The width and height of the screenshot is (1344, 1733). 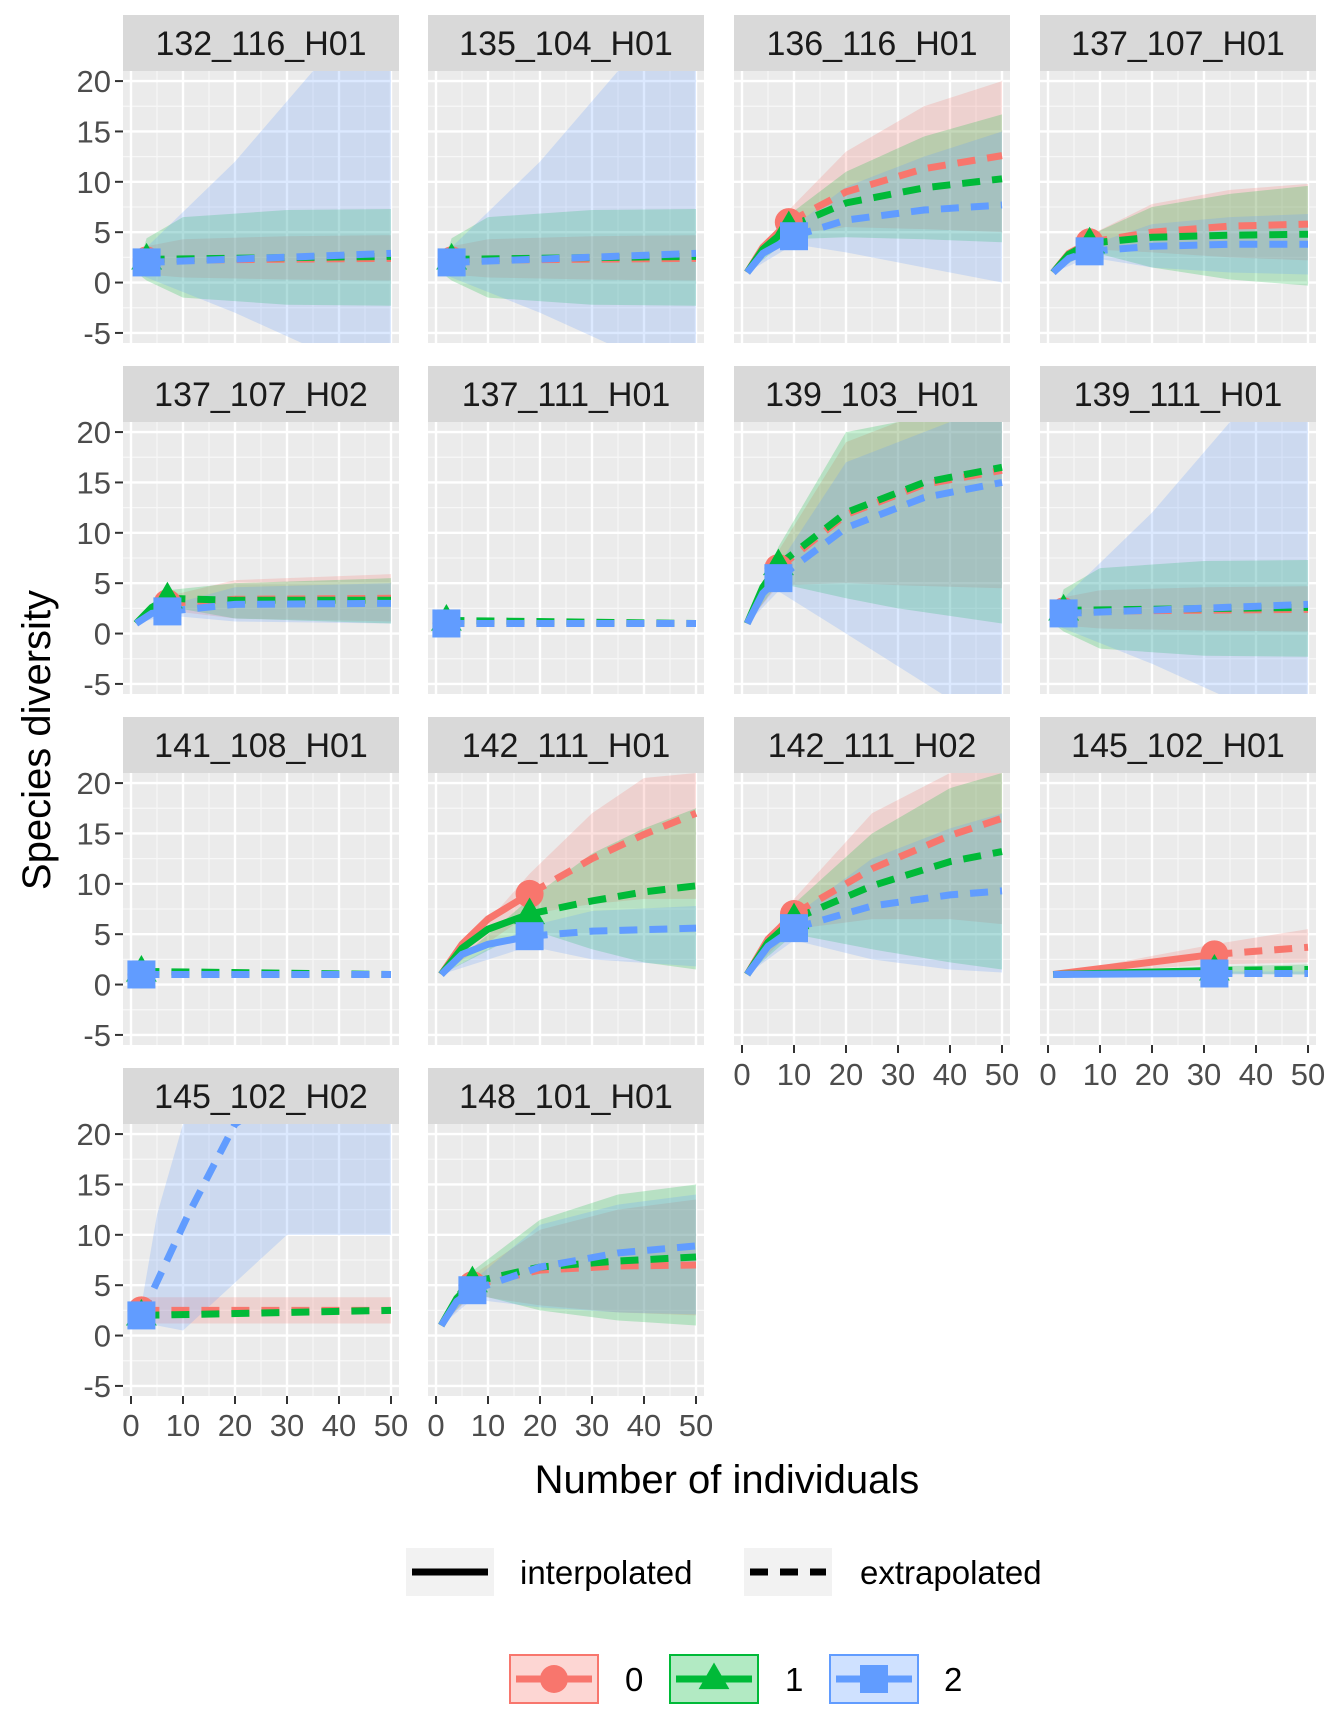 I want to click on facet-strip-label: 142_111_H01, so click(x=566, y=746).